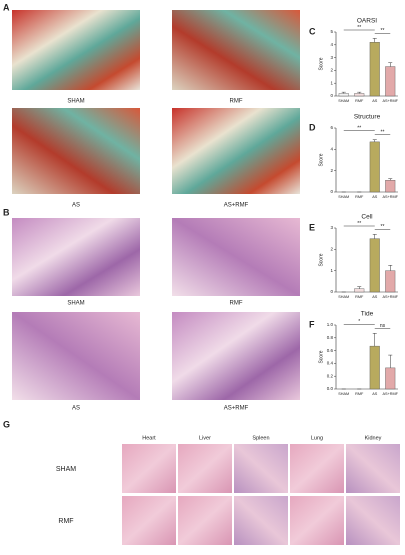 This screenshot has width=405, height=555. Describe the element at coordinates (6, 424) in the screenshot. I see `panel-label: G` at that location.